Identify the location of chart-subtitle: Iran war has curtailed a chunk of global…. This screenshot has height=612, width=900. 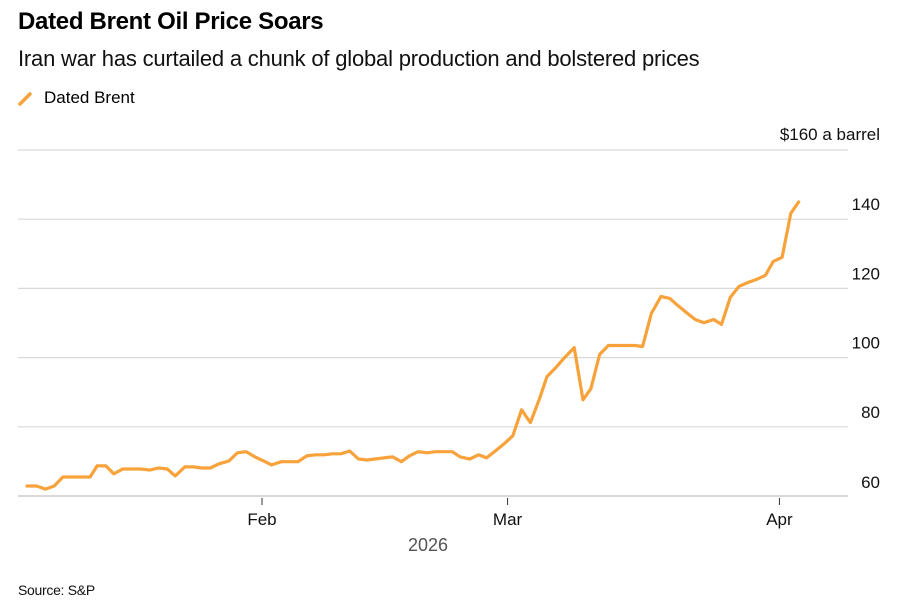
(359, 58).